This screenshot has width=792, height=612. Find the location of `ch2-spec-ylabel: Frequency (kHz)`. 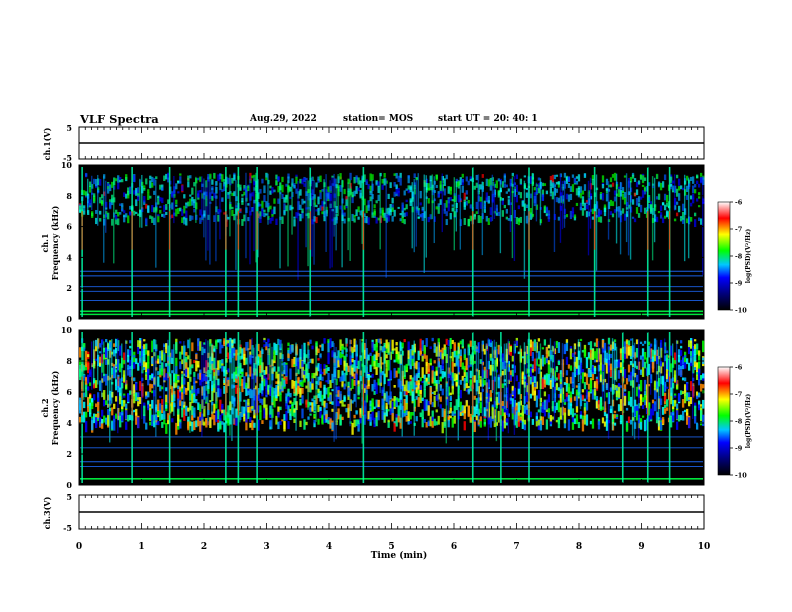

ch2-spec-ylabel: Frequency (kHz) is located at coordinates (55, 407).